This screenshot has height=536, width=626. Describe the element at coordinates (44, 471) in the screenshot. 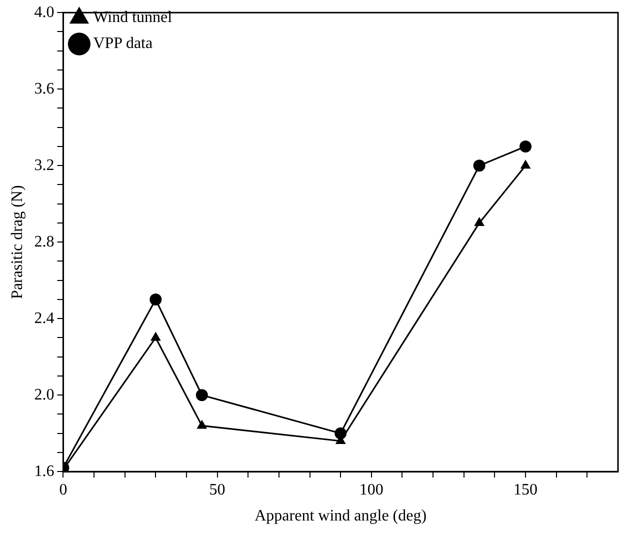

I see `y-tick-label: 1.6` at that location.